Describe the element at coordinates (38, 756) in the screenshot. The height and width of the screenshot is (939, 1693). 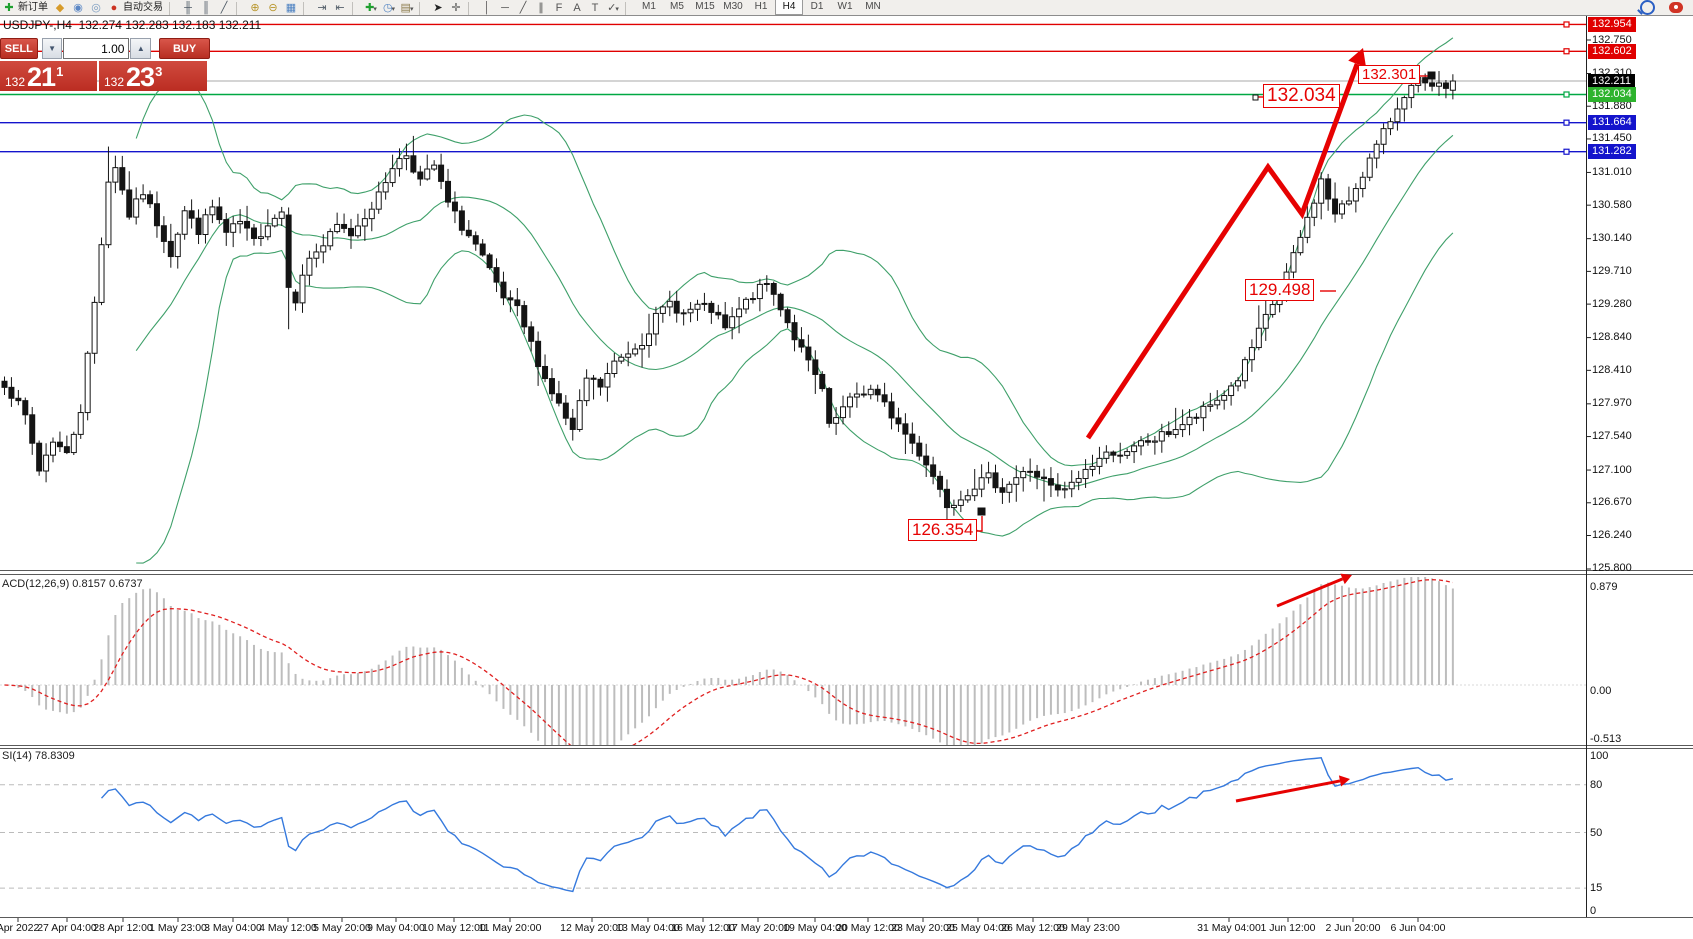
I see `rsi-label: SI(14) 78.8309` at that location.